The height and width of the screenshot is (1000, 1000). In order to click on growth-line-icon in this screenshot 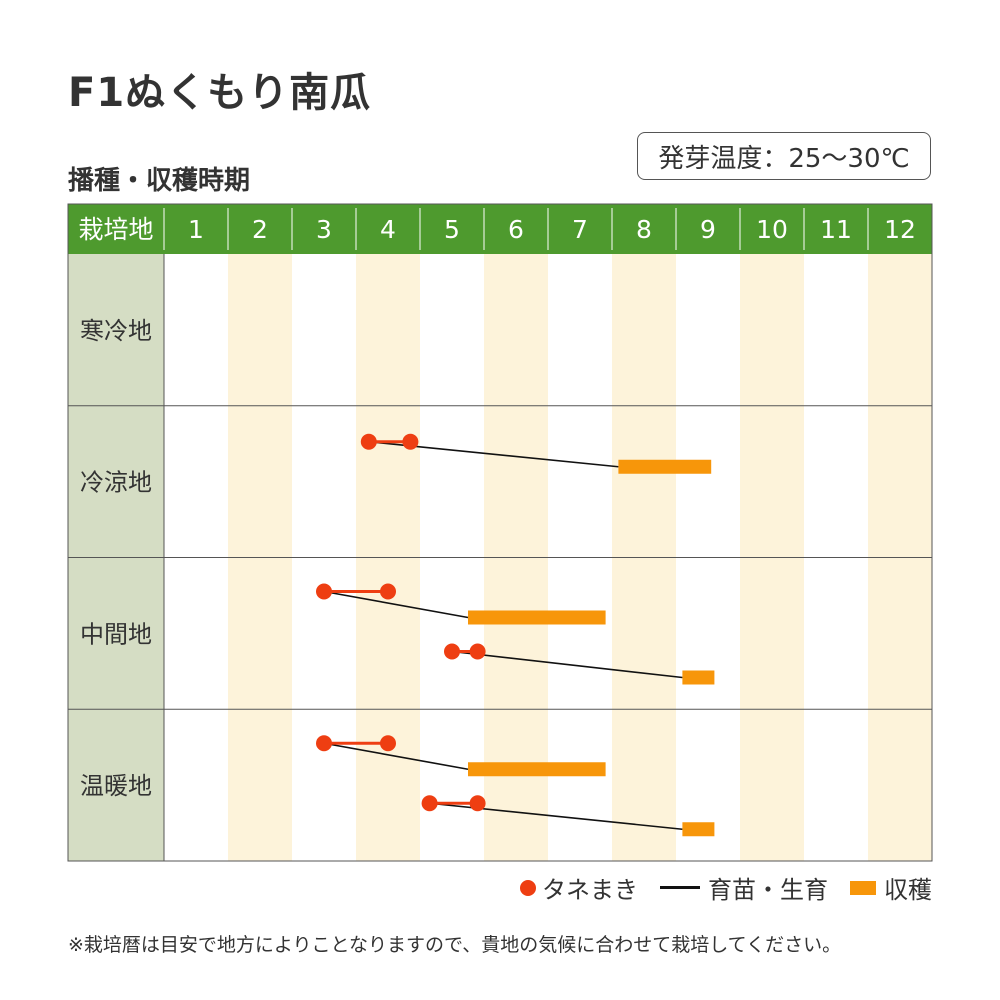, I will do `click(680, 887)`.